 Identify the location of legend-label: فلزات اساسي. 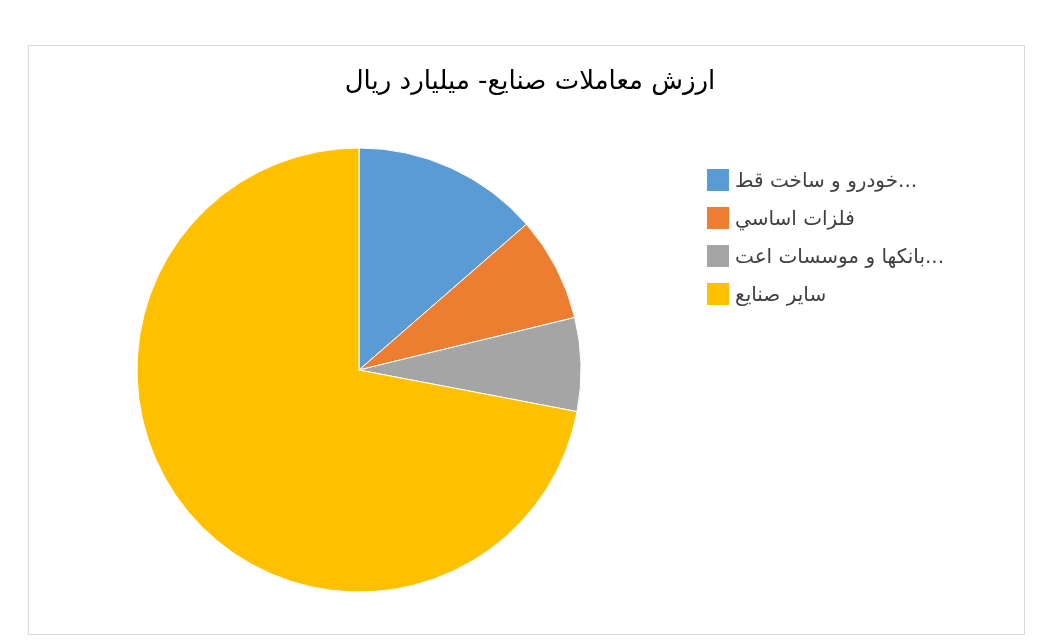
(795, 218).